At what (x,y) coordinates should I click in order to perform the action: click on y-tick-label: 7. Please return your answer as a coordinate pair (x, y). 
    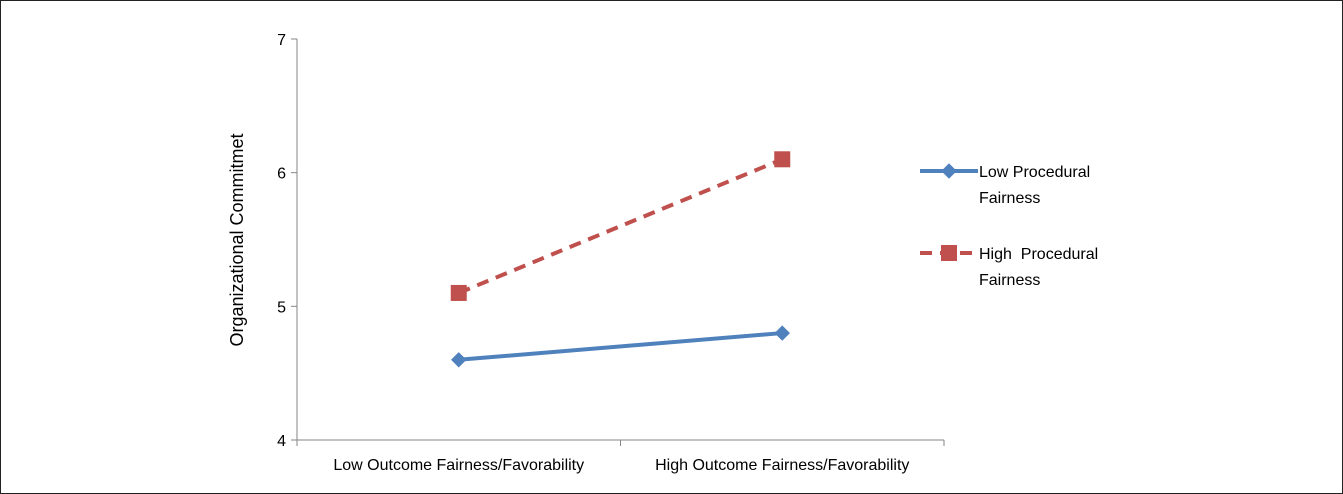
    Looking at the image, I should click on (281, 40).